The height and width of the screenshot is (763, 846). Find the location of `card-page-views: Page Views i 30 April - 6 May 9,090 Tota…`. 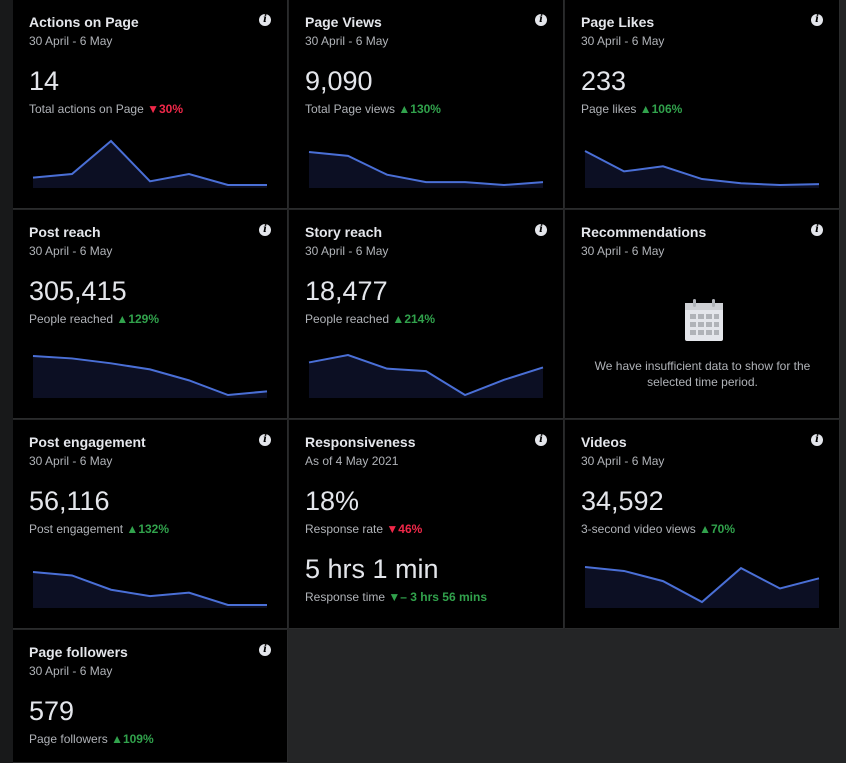

card-page-views: Page Views i 30 April - 6 May 9,090 Tota… is located at coordinates (426, 104).